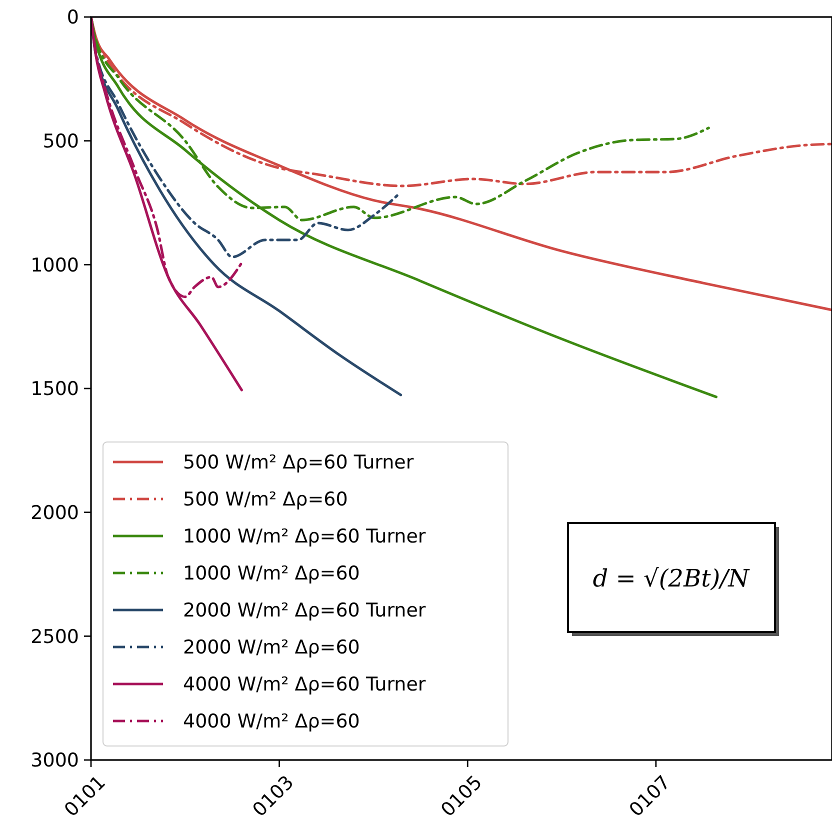 Image resolution: width=832 pixels, height=836 pixels. What do you see at coordinates (54, 513) in the screenshot?
I see `y-tick-label: 2000` at bounding box center [54, 513].